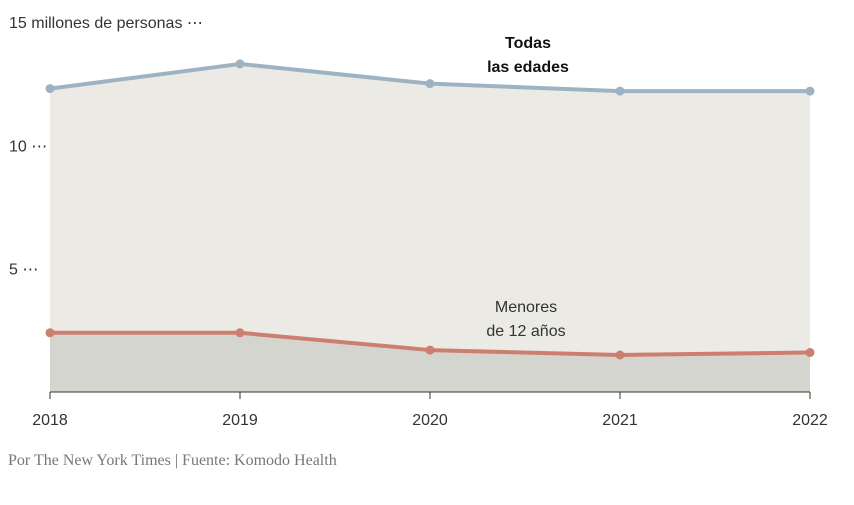 This screenshot has width=854, height=505. What do you see at coordinates (28, 146) in the screenshot?
I see `y-tick-label-1: 10 ⋯` at bounding box center [28, 146].